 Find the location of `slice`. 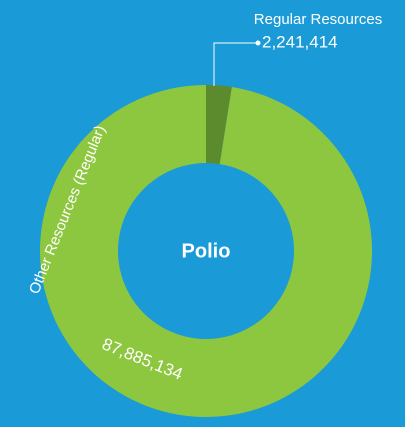

slice is located at coordinates (219, 125).